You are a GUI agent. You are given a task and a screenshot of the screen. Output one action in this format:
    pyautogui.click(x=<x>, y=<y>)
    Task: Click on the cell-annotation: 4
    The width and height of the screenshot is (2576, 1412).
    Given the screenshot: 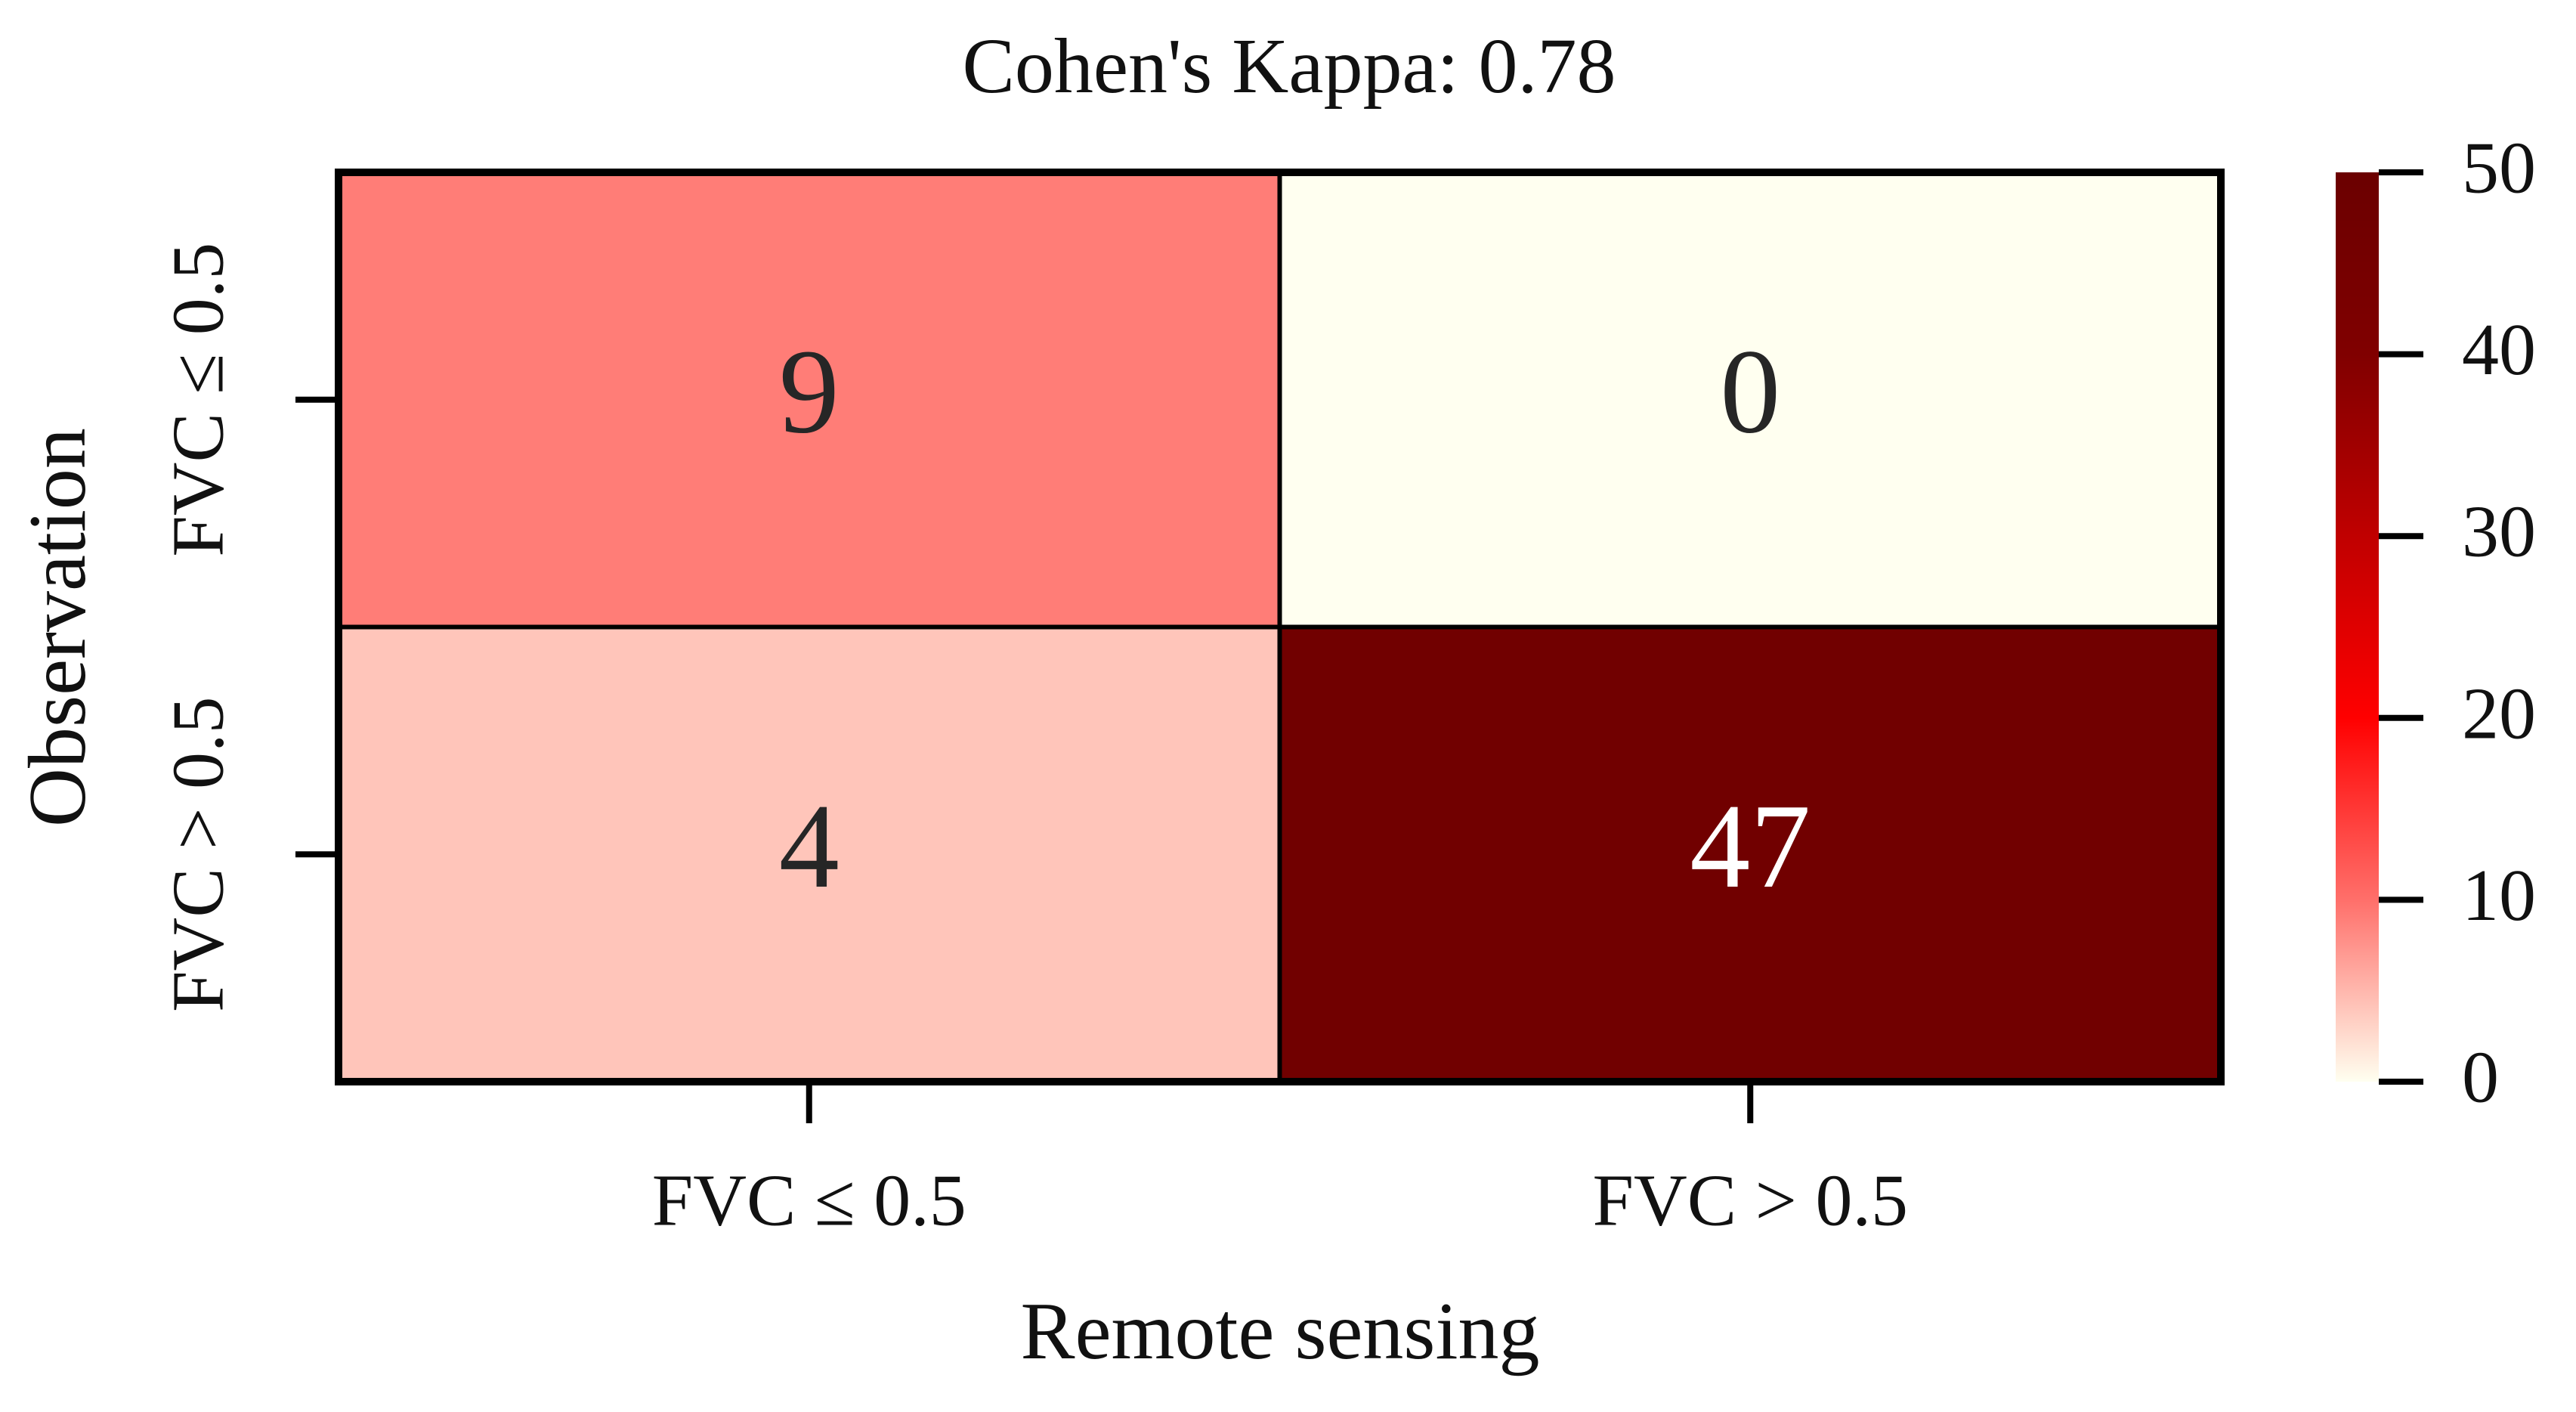 What is the action you would take?
    pyautogui.click(x=809, y=846)
    